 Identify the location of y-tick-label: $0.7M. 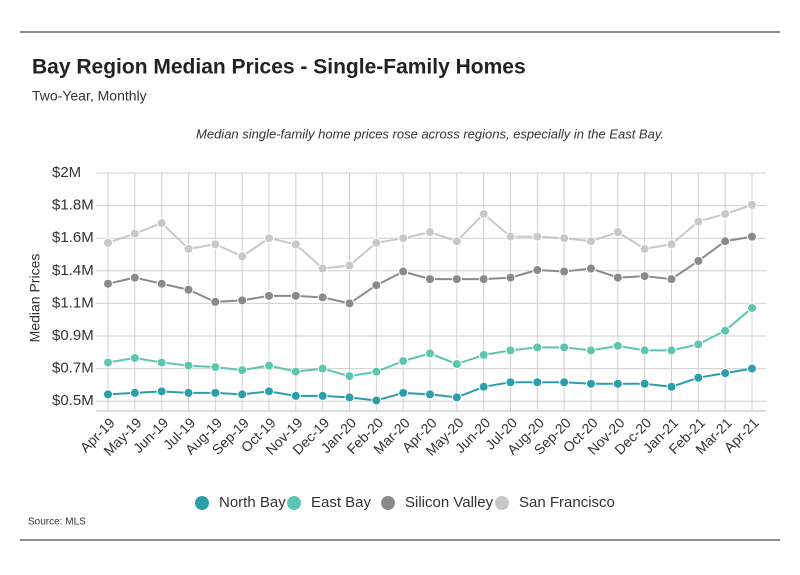
(73, 368).